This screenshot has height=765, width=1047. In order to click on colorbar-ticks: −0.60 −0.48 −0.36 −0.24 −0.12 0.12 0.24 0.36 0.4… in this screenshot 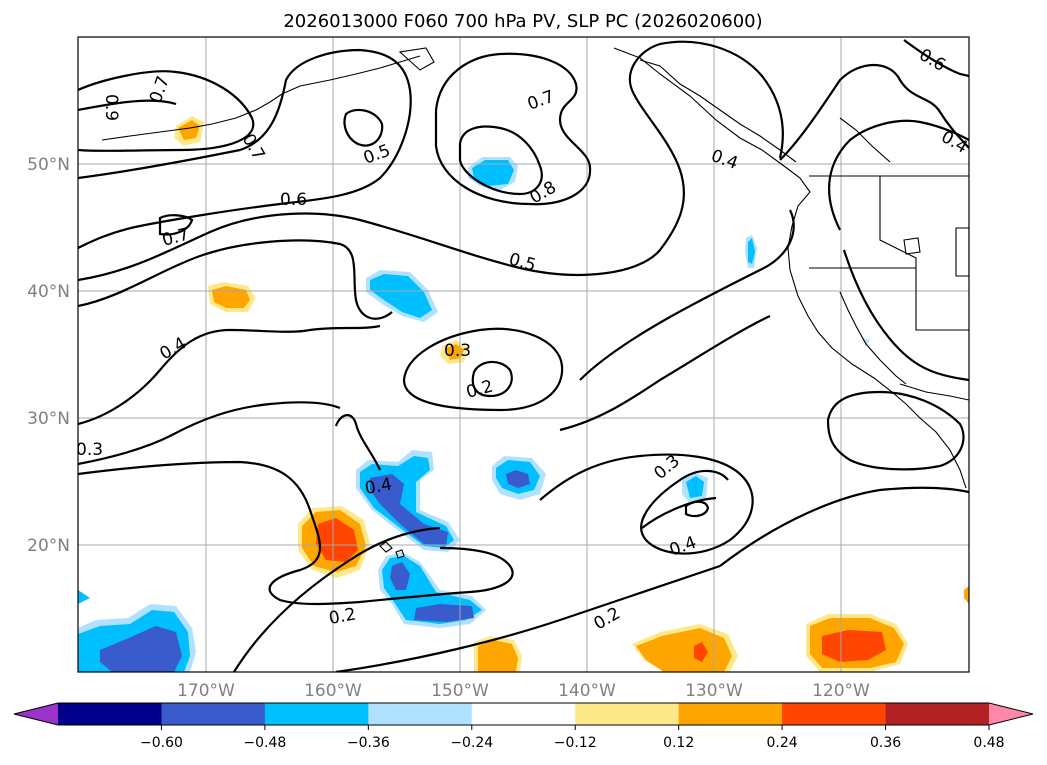, I will do `click(572, 738)`.